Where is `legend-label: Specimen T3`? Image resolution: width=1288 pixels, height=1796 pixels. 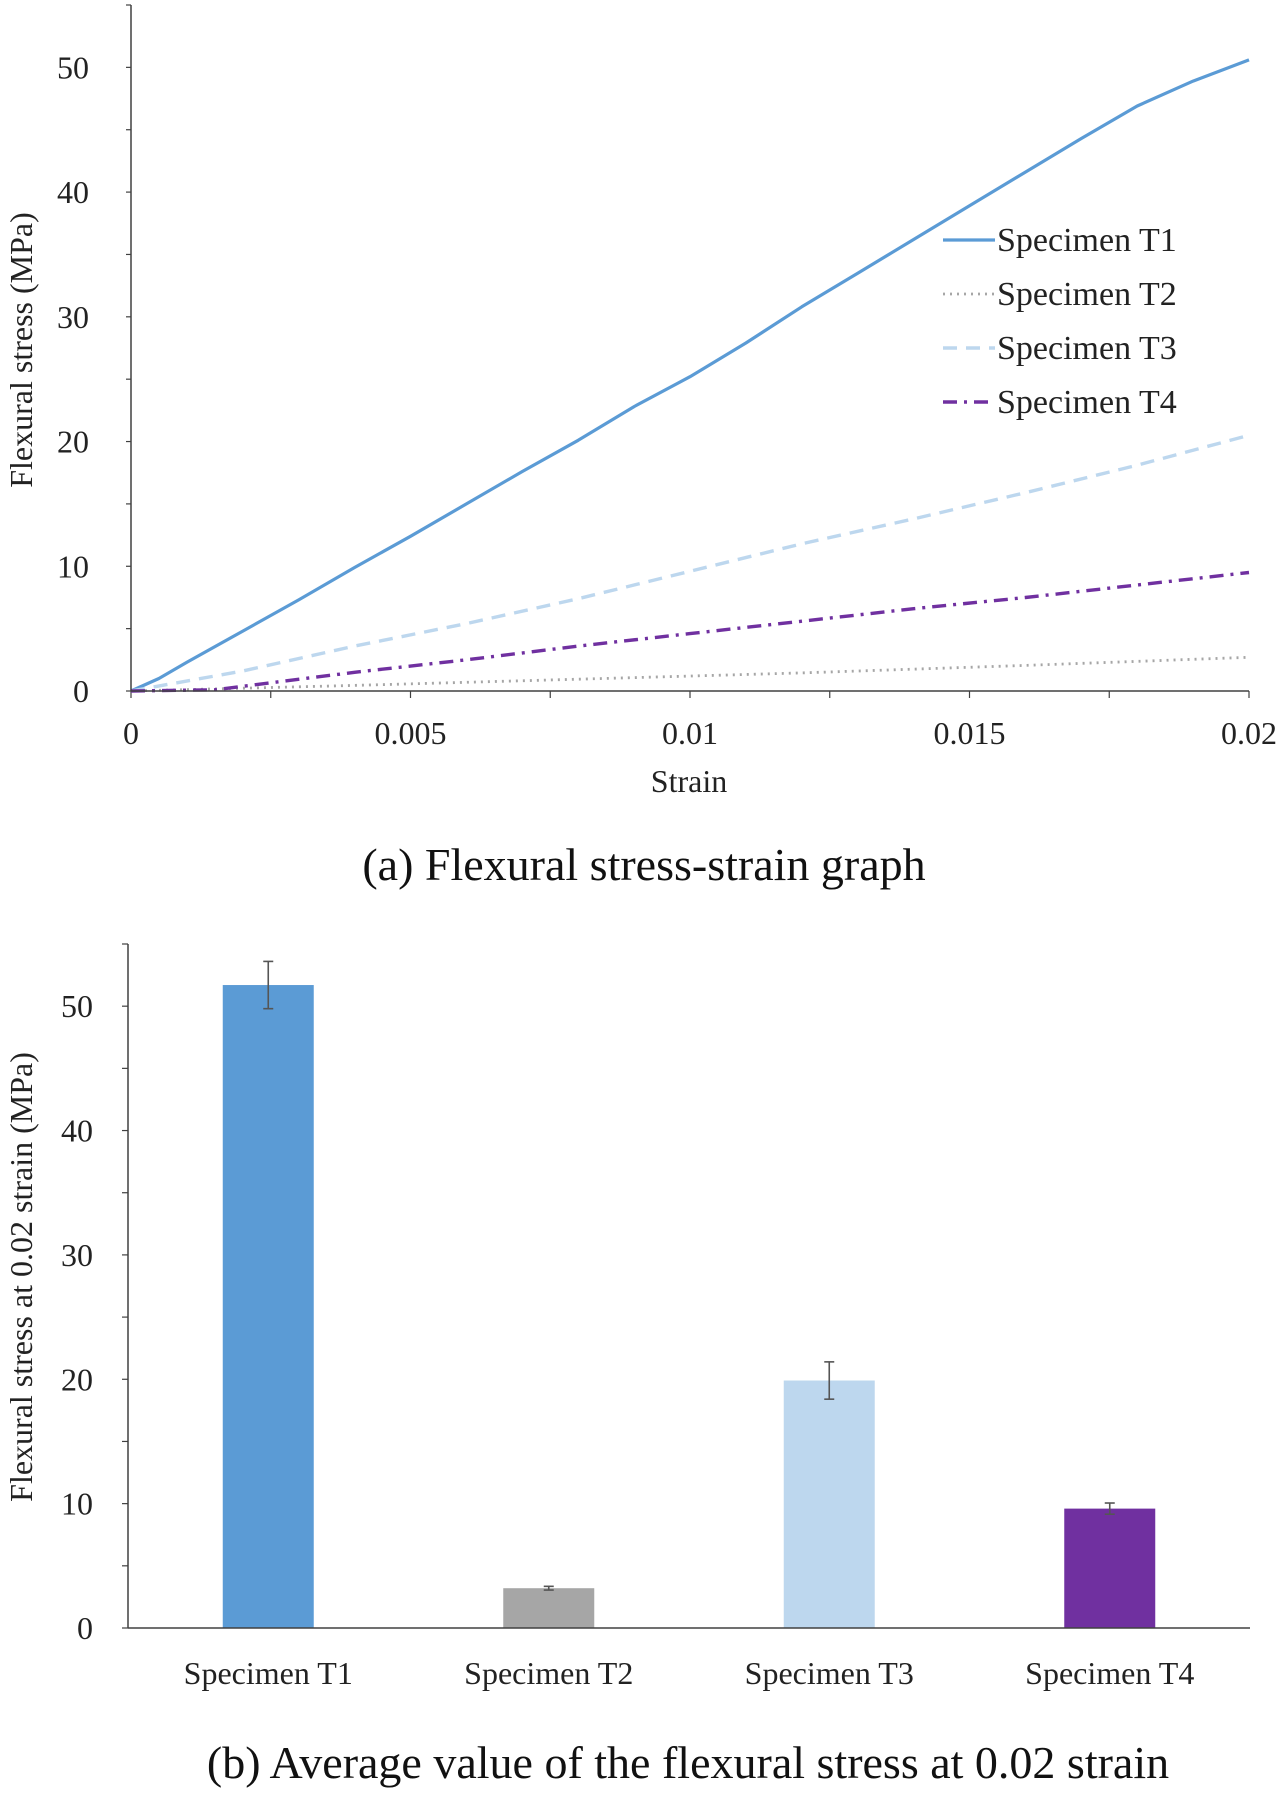 legend-label: Specimen T3 is located at coordinates (1087, 348).